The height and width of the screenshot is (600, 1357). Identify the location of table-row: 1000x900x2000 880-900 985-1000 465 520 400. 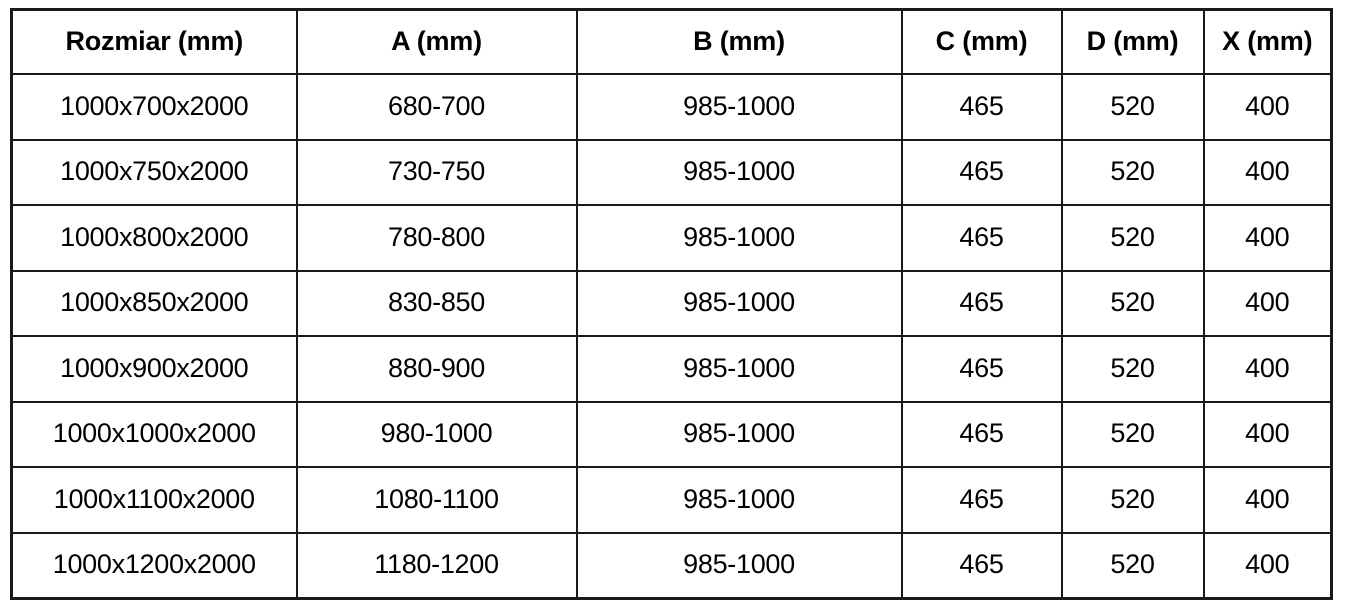
(671, 369).